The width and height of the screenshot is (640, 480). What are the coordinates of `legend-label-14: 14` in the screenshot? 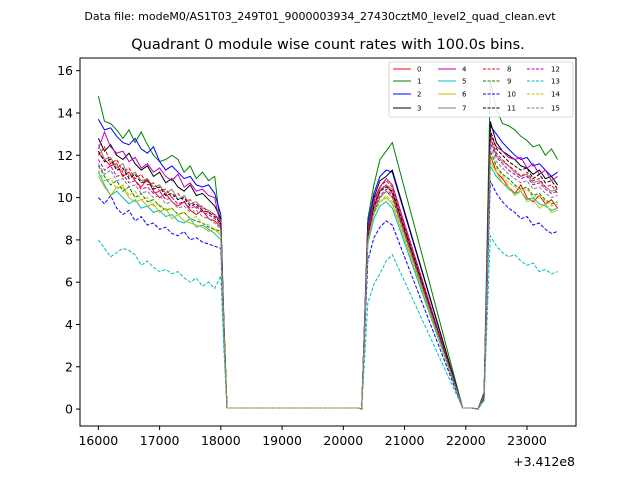 It's located at (555, 95).